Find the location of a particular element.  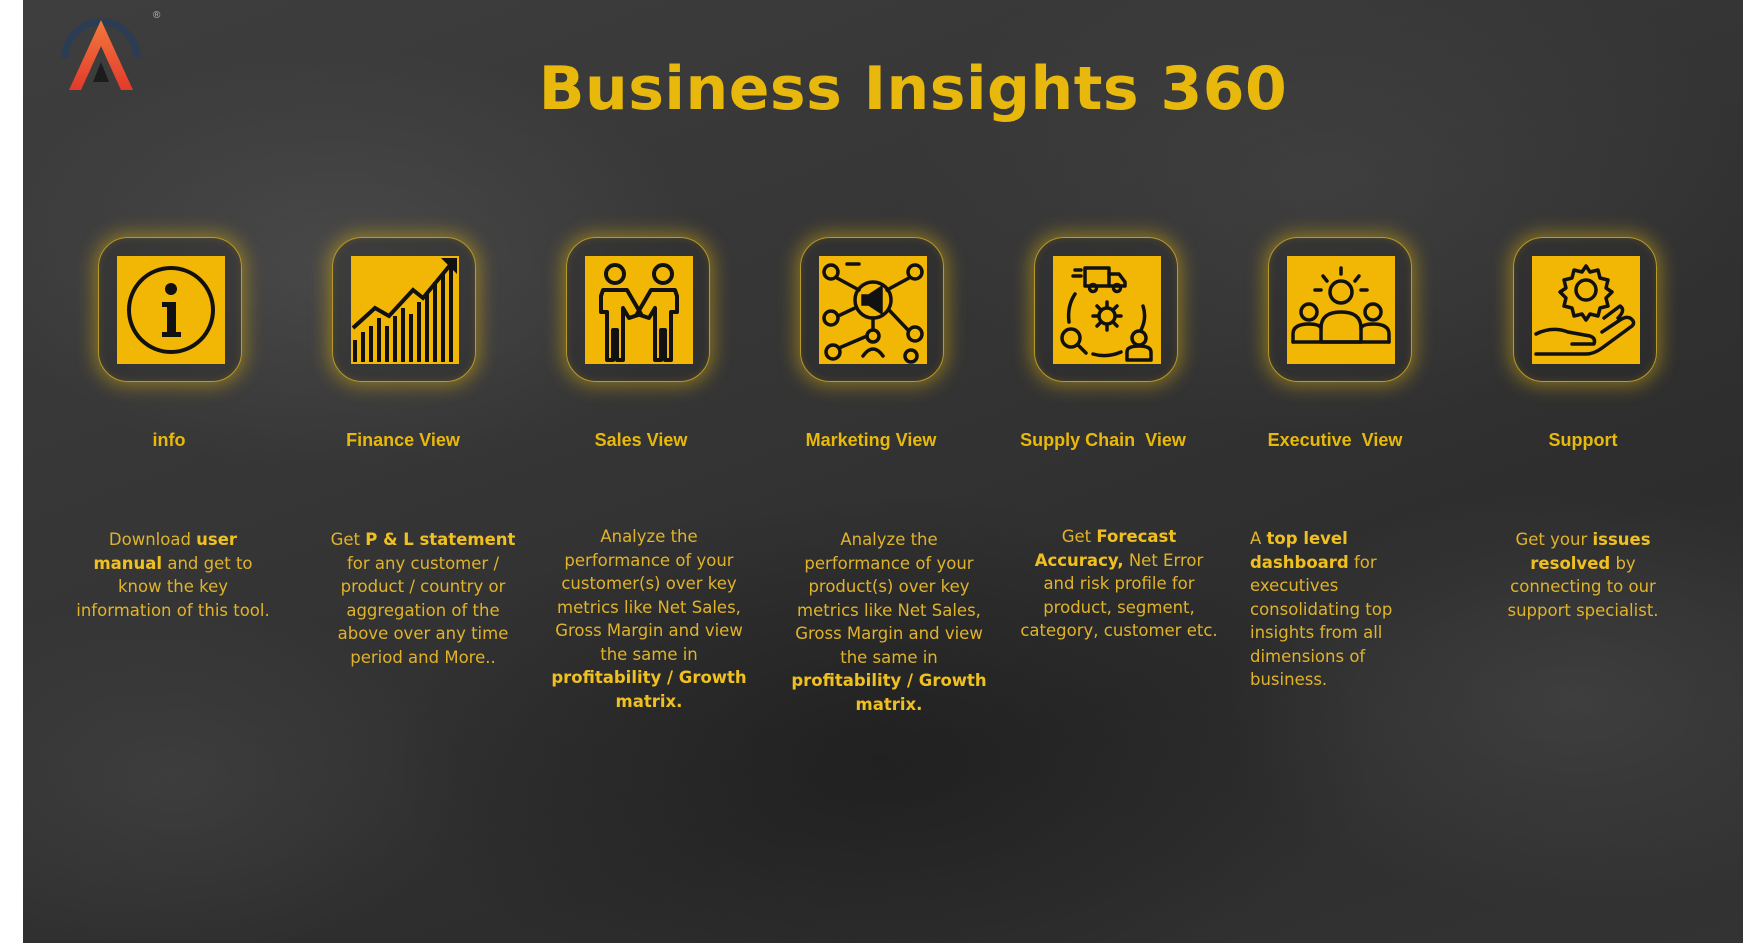

atliq-logo-icon: ® is located at coordinates (106, 51).